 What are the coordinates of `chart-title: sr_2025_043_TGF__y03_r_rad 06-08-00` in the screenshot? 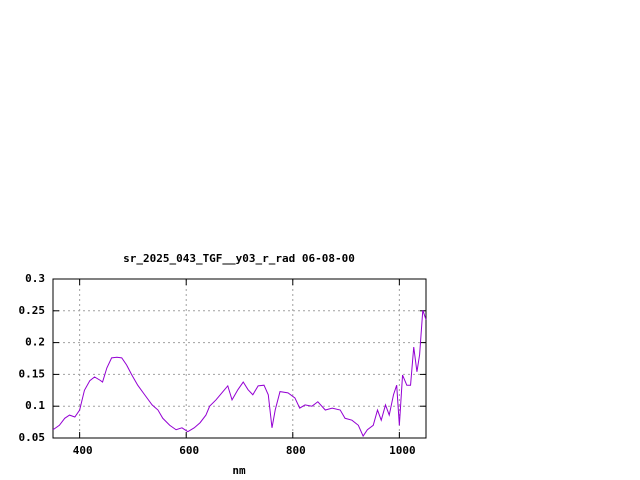 It's located at (239, 258).